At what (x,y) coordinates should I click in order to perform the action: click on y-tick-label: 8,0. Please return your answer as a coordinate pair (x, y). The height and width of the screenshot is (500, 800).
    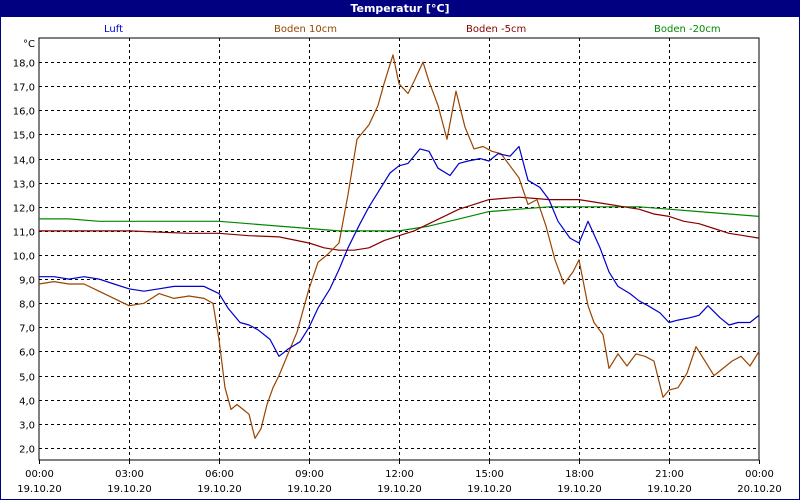
    Looking at the image, I should click on (27, 305).